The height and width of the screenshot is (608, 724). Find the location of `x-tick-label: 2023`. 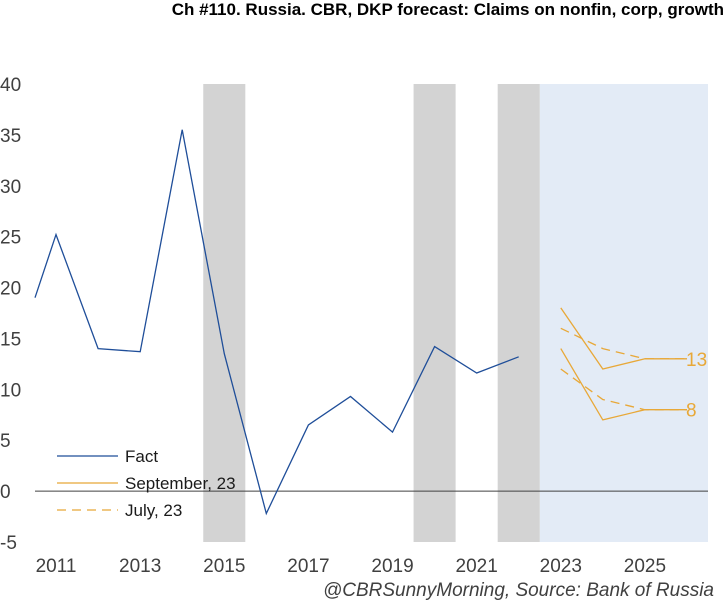

x-tick-label: 2023 is located at coordinates (561, 566).